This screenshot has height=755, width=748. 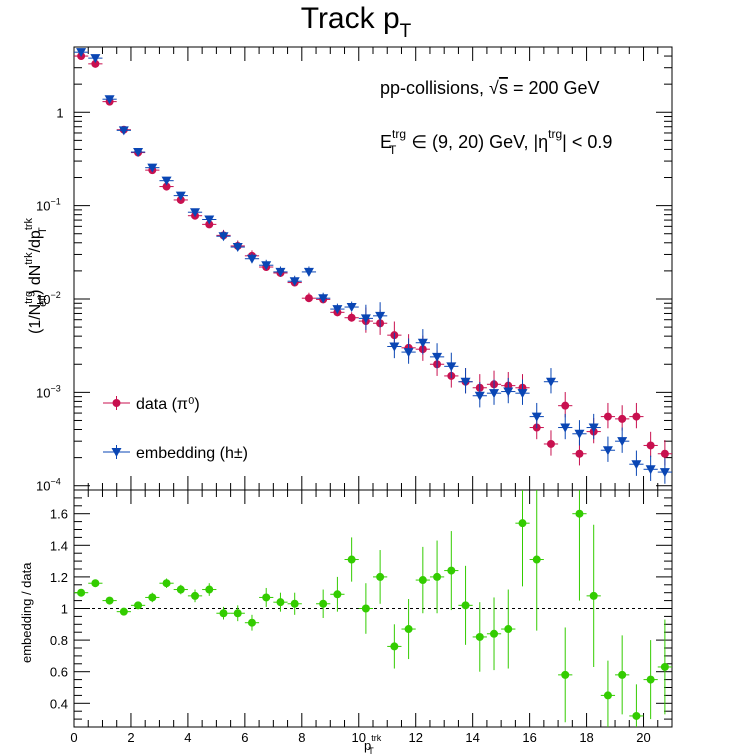 I want to click on chart-title: Track pT, so click(x=356, y=22).